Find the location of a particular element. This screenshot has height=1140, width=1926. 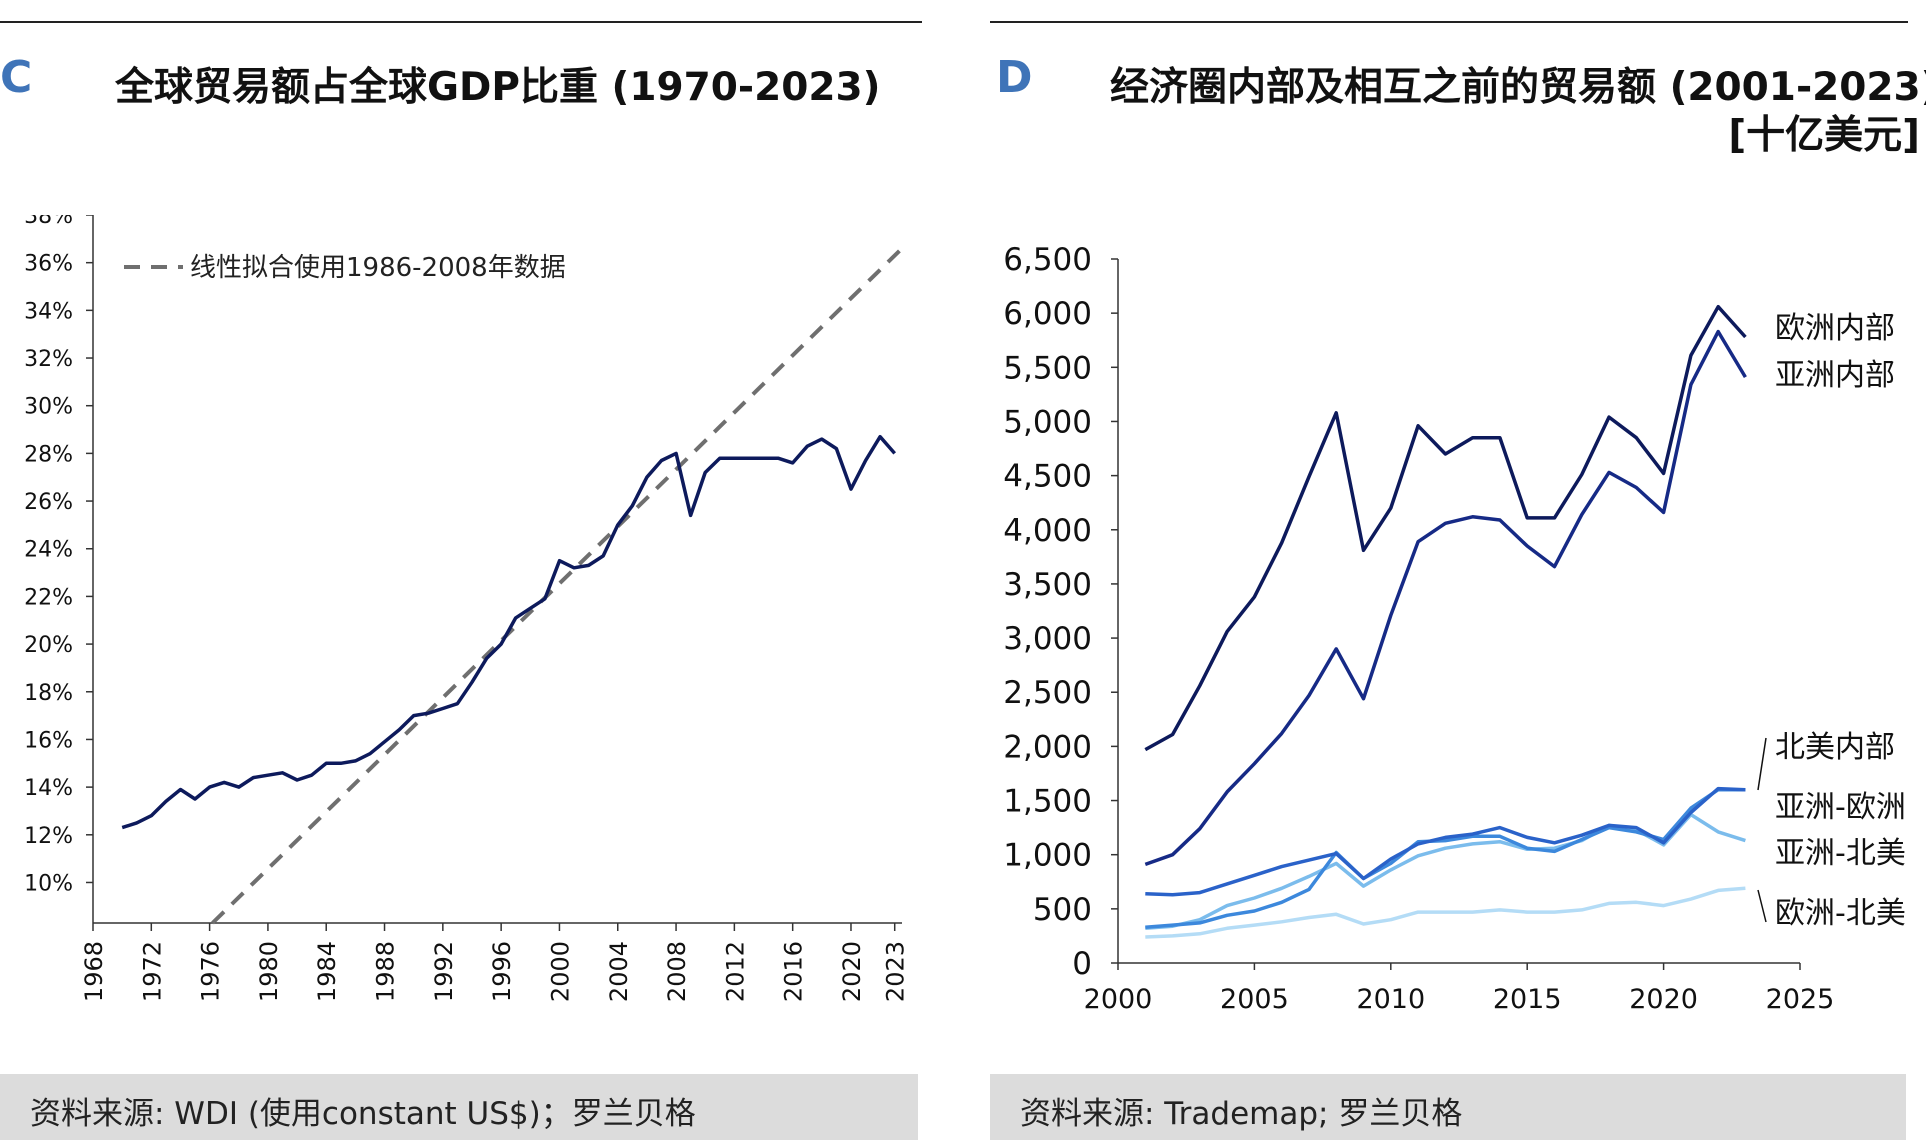

panel-d-title-line1: 经济圈内部及相互之前的贸易额 (2001-2023) is located at coordinates (1518, 87).